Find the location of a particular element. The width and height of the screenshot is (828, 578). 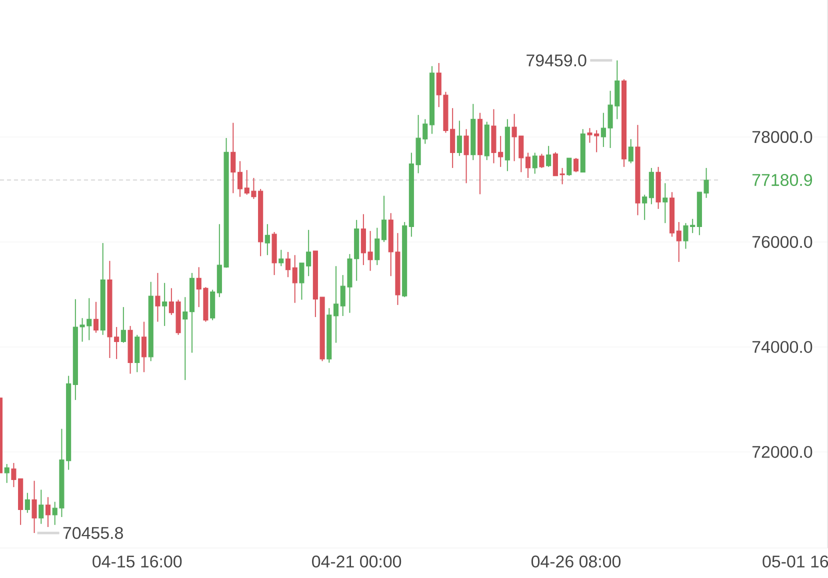

annotation: 70455.8 is located at coordinates (93, 533).